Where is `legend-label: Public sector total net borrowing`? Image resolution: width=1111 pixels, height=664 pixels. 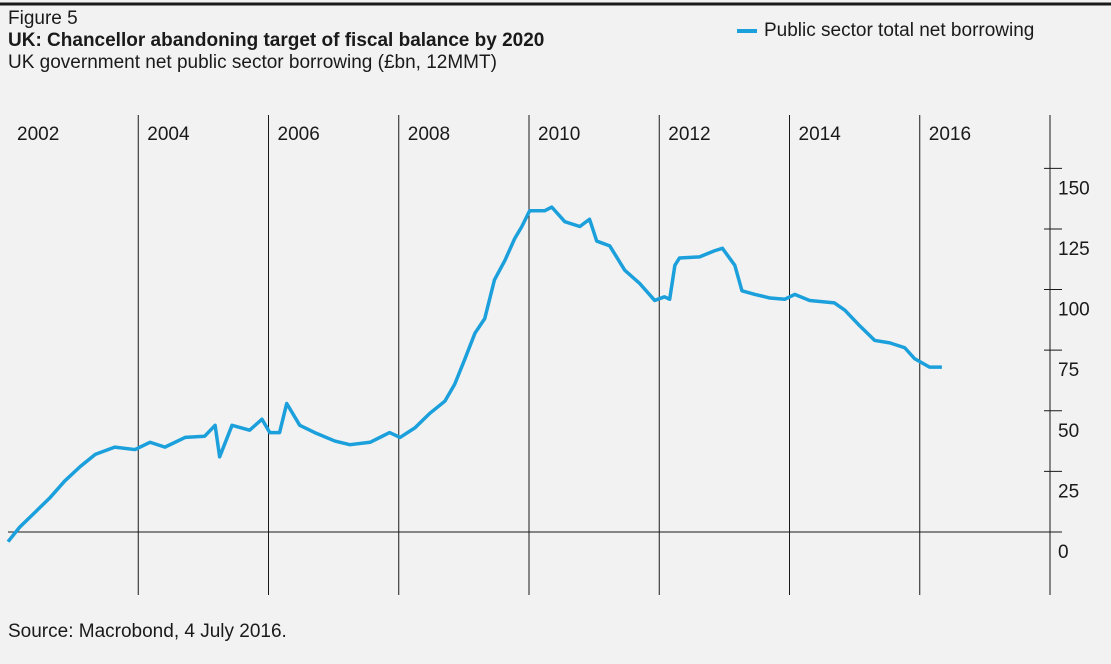 legend-label: Public sector total net borrowing is located at coordinates (899, 30).